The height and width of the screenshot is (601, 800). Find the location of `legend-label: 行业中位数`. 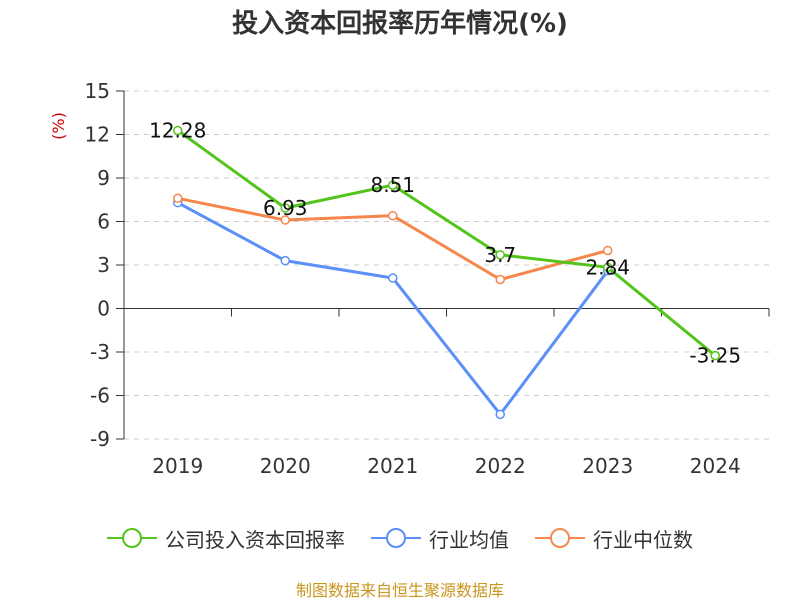

legend-label: 行业中位数 is located at coordinates (643, 539).